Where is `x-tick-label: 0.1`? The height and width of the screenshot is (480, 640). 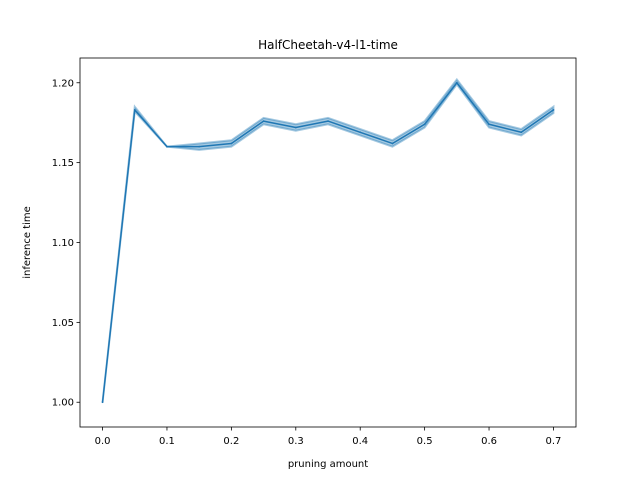
x-tick-label: 0.1 is located at coordinates (167, 441).